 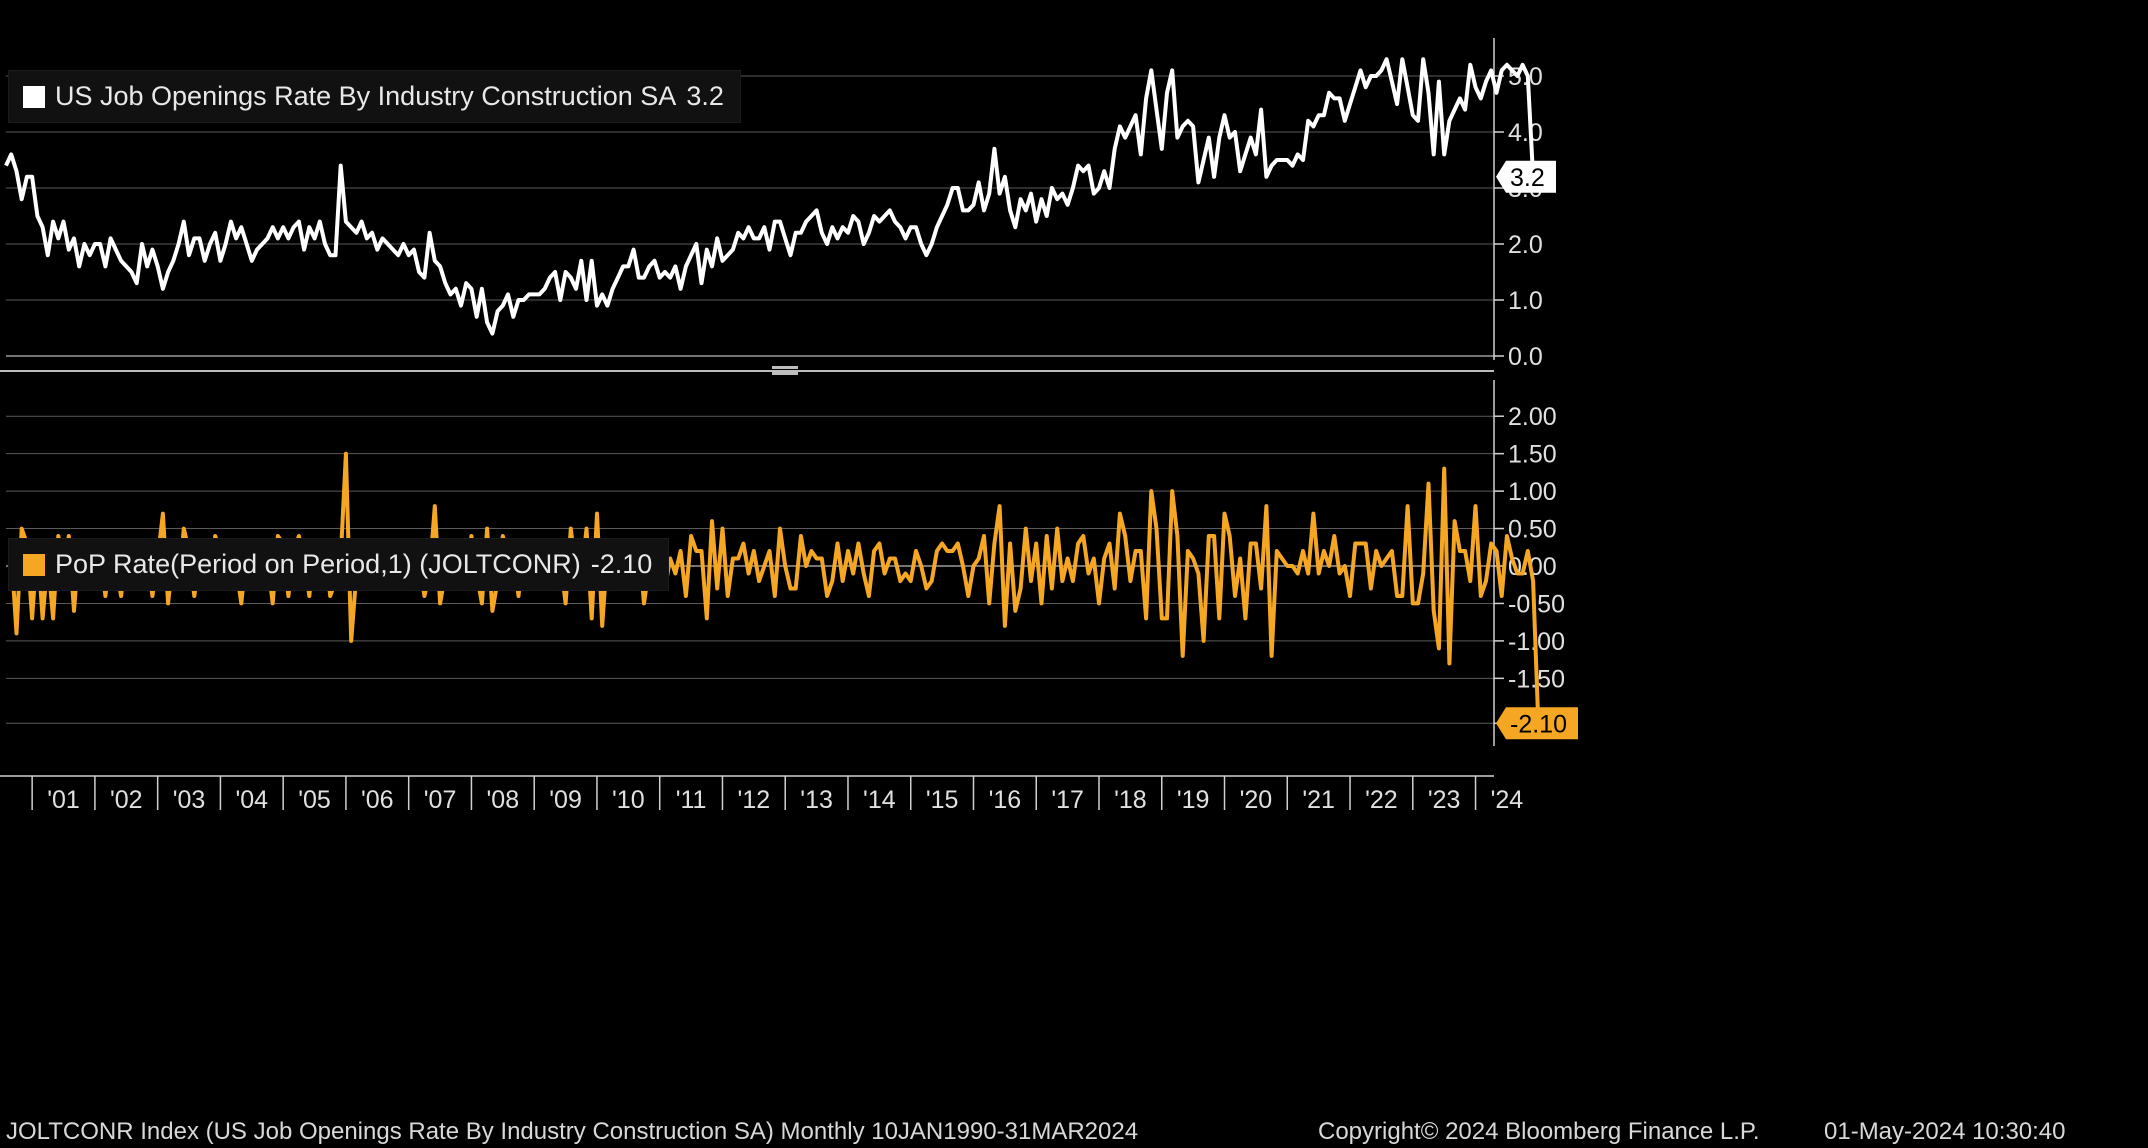 What do you see at coordinates (34, 96) in the screenshot?
I see `legend-swatch-white` at bounding box center [34, 96].